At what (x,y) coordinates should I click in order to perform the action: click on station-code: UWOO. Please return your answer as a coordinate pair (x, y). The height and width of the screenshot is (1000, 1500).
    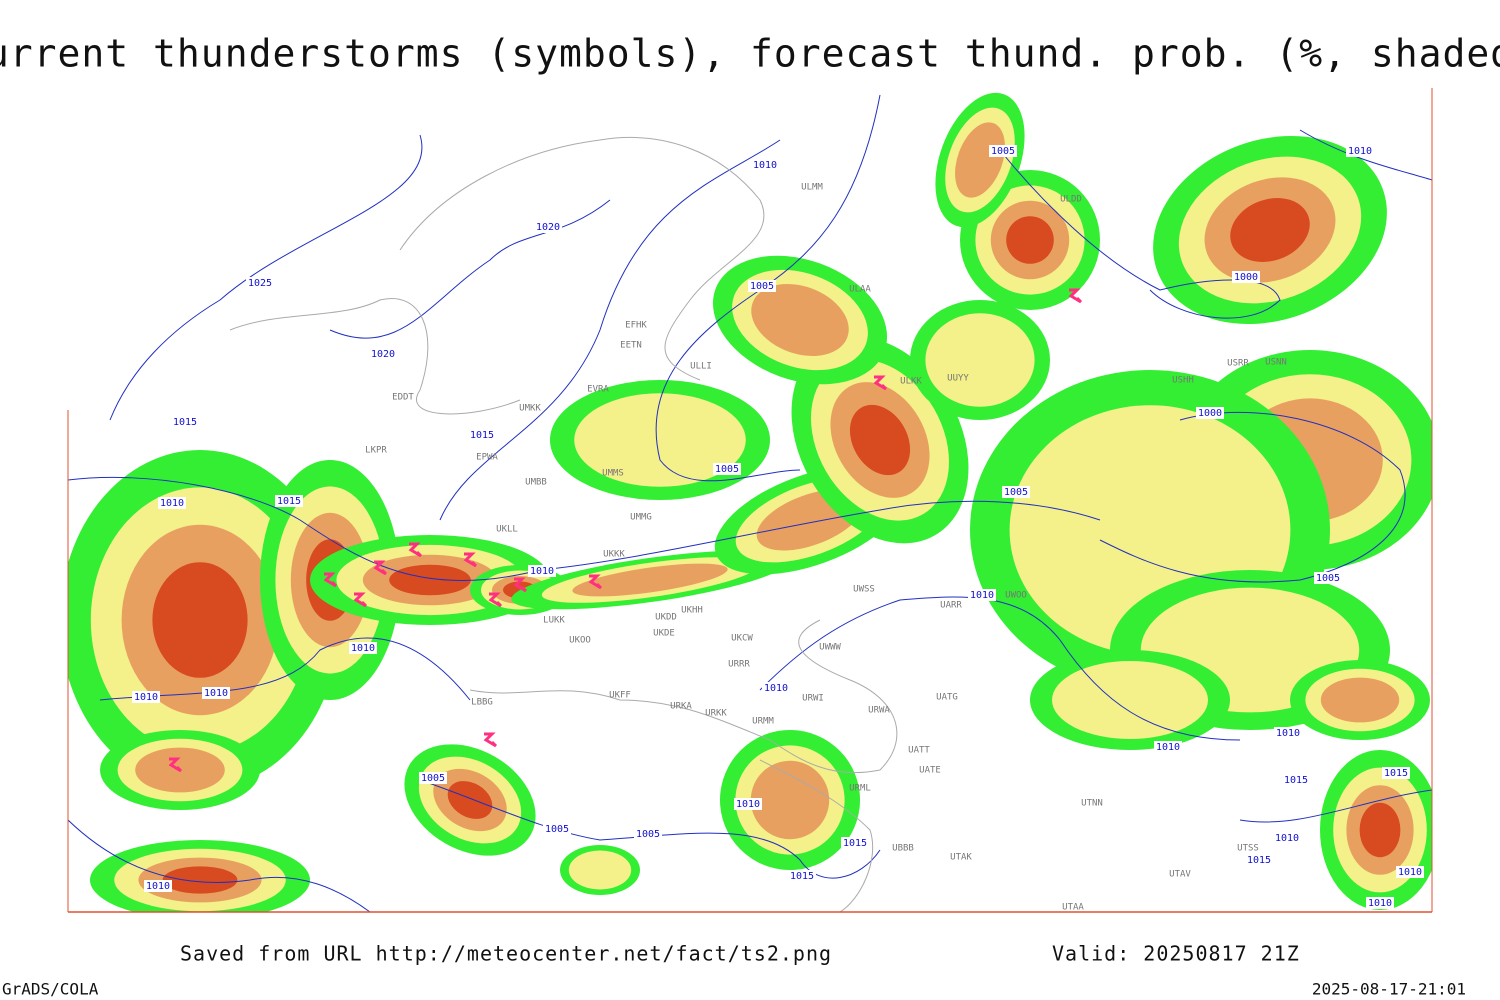
    Looking at the image, I should click on (1016, 596).